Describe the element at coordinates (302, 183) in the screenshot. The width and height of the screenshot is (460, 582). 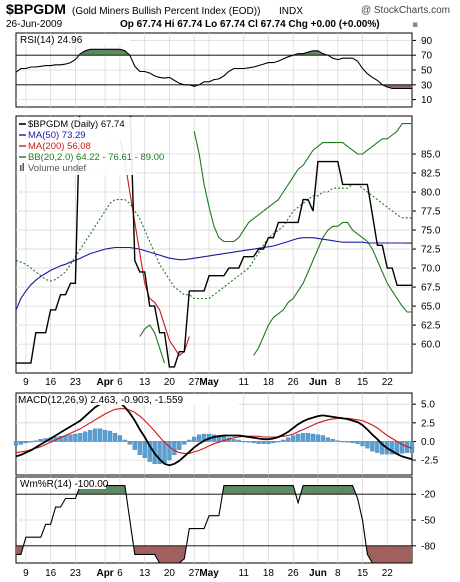
I see `bb-upper-line` at that location.